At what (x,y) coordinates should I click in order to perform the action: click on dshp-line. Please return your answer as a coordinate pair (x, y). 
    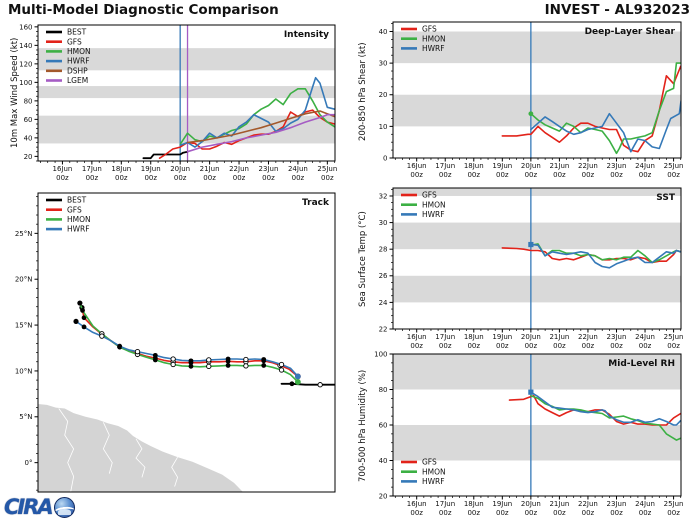
    Looking at the image, I should click on (260, 127).